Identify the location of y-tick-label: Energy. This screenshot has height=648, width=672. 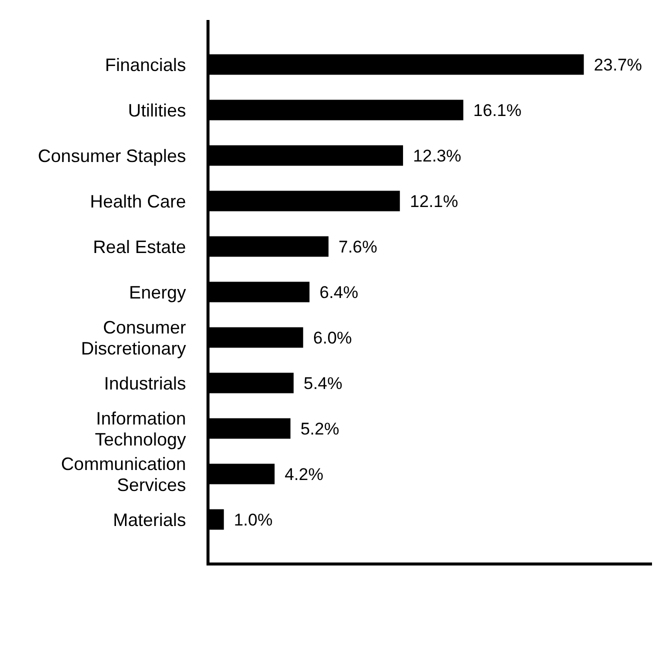
(157, 292).